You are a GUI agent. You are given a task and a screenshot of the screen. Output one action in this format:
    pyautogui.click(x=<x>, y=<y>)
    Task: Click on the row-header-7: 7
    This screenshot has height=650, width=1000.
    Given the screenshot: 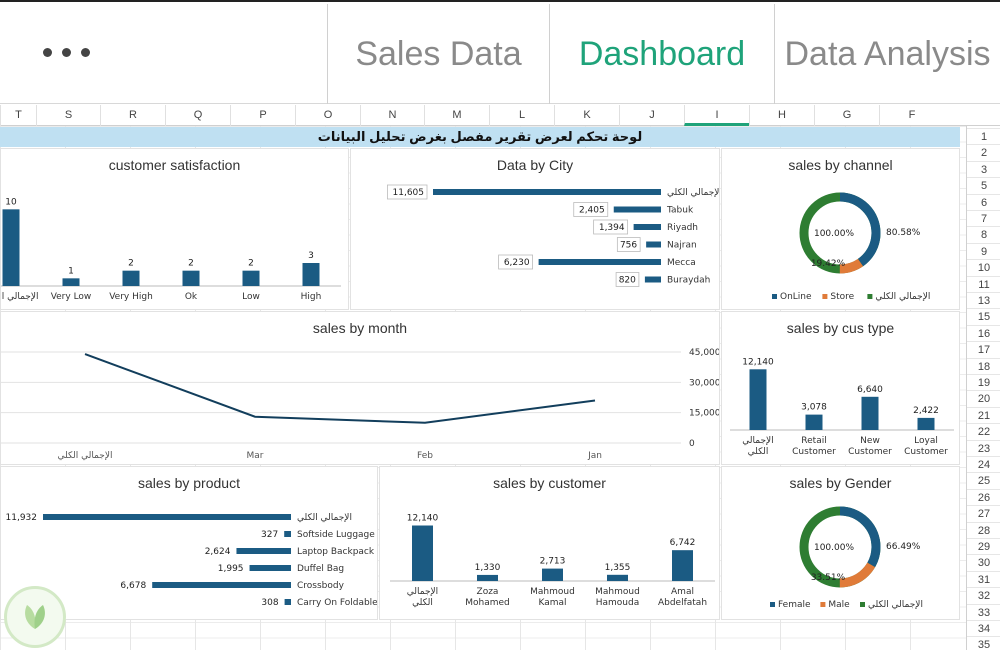 What is the action you would take?
    pyautogui.click(x=983, y=218)
    